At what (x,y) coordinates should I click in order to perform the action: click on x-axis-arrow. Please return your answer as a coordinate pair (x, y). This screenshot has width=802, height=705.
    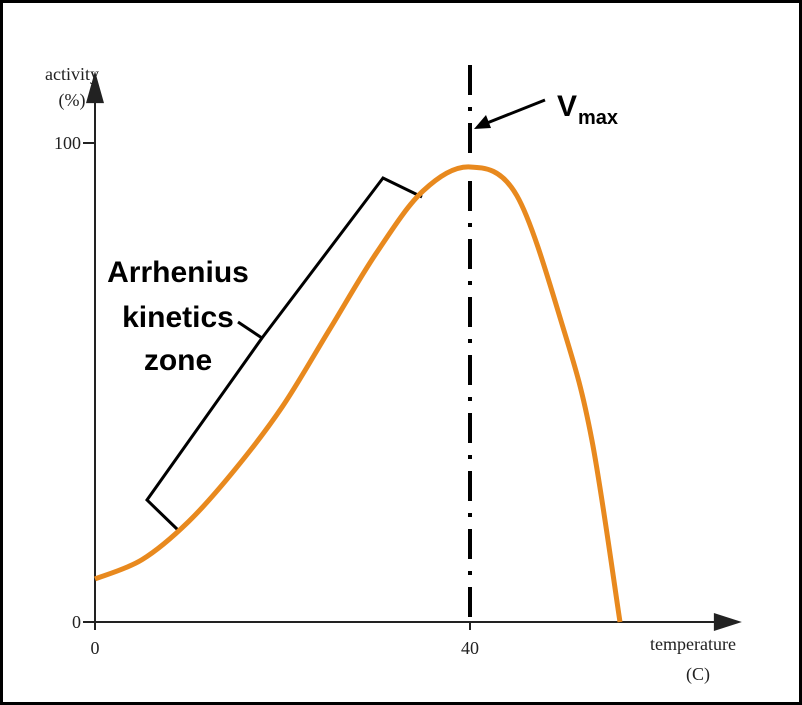
    Looking at the image, I should click on (727, 622).